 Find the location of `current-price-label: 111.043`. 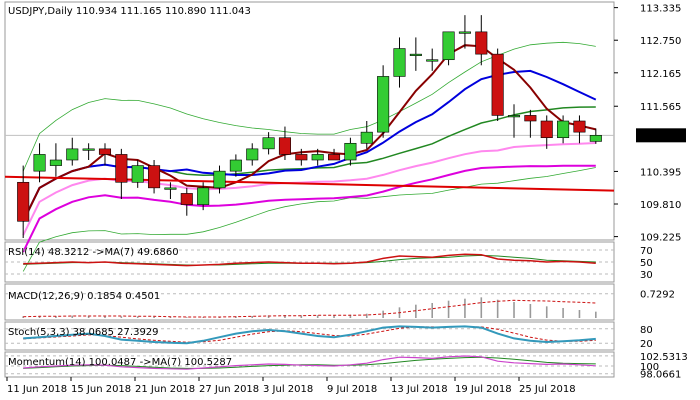

current-price-label: 111.043 is located at coordinates (660, 136).